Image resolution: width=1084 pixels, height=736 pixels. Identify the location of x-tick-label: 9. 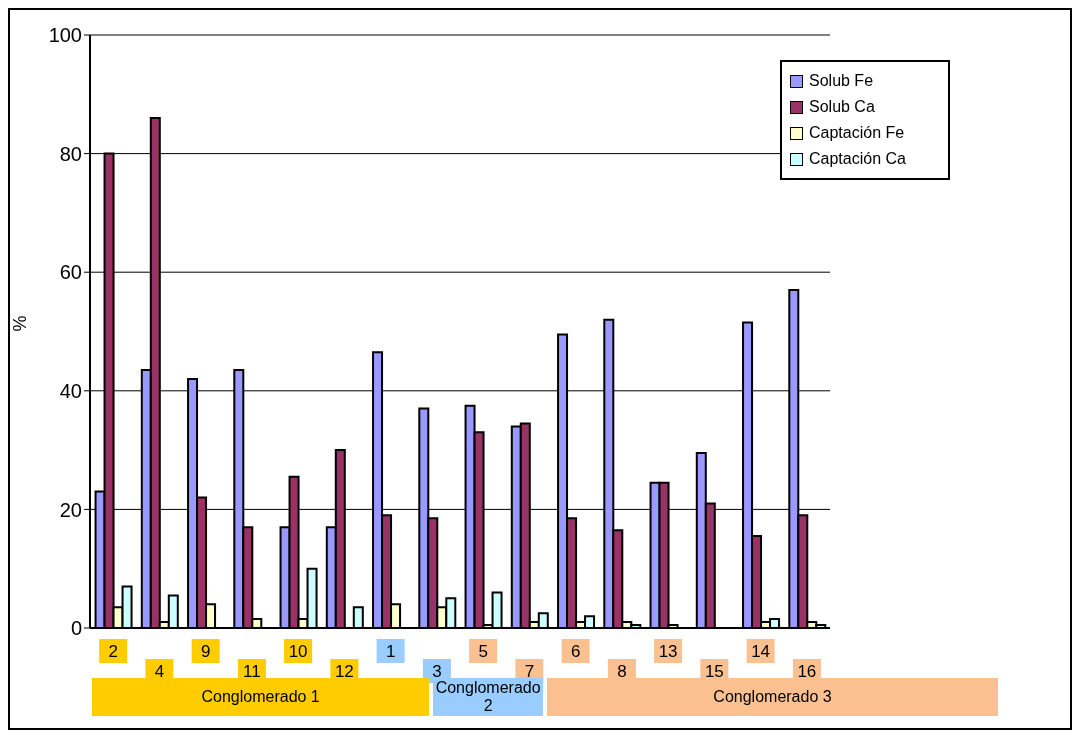
(205, 651).